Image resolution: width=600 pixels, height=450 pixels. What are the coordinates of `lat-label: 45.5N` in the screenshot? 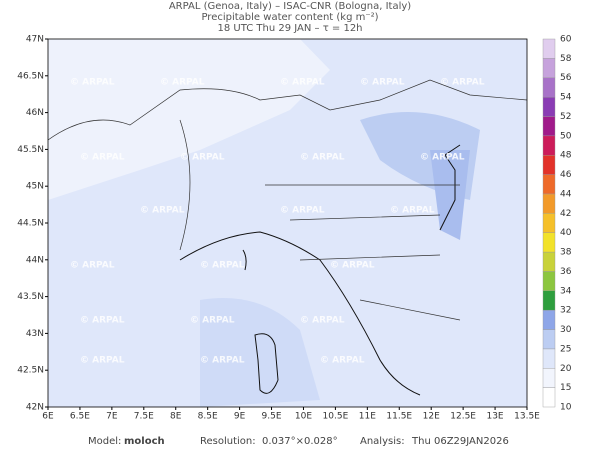 It's located at (30, 150).